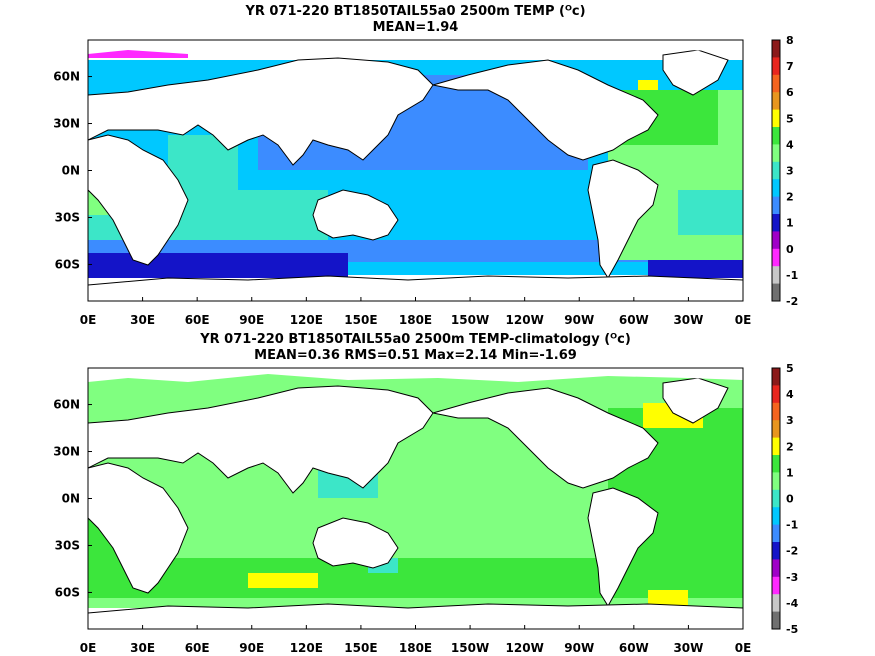  What do you see at coordinates (785, 335) in the screenshot?
I see `colorbars: 8 7 6 5 4 3 2 1 0 -1 -2 5 4 3 2 1 0 -1 -2 -3 -4 -5` at bounding box center [785, 335].